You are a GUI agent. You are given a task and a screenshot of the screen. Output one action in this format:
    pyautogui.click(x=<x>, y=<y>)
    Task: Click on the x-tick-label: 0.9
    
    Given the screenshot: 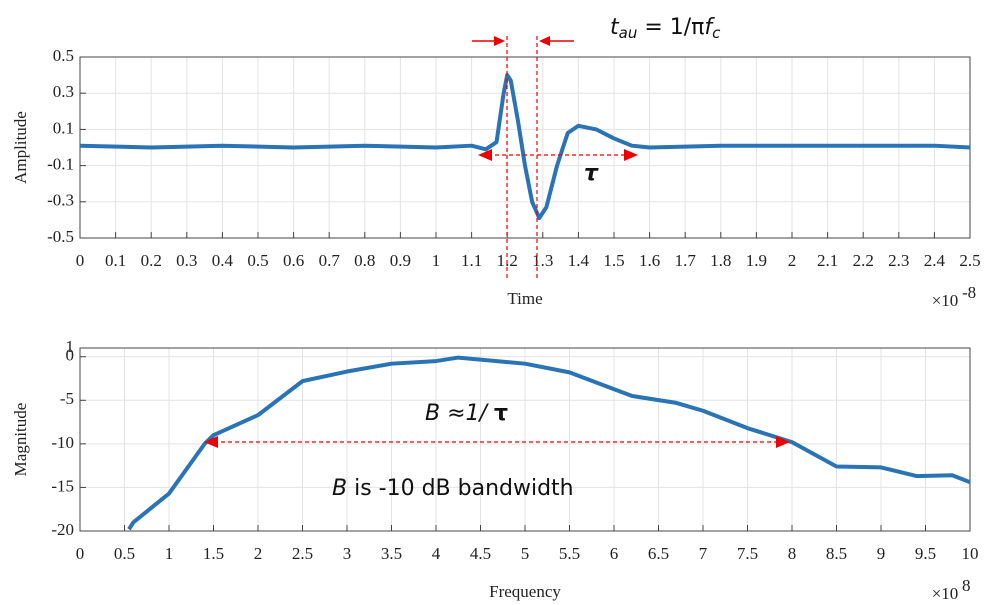 What is the action you would take?
    pyautogui.click(x=400, y=260)
    